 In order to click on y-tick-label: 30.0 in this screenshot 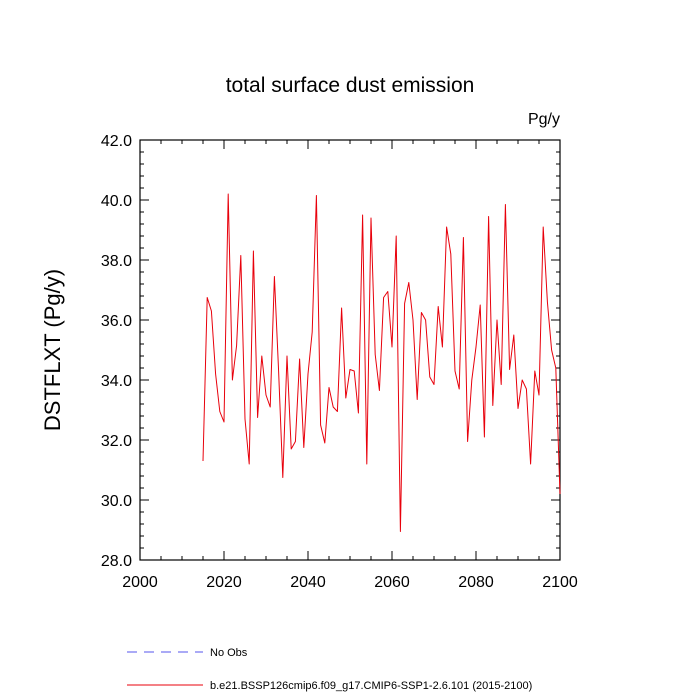, I will do `click(116, 501)`.